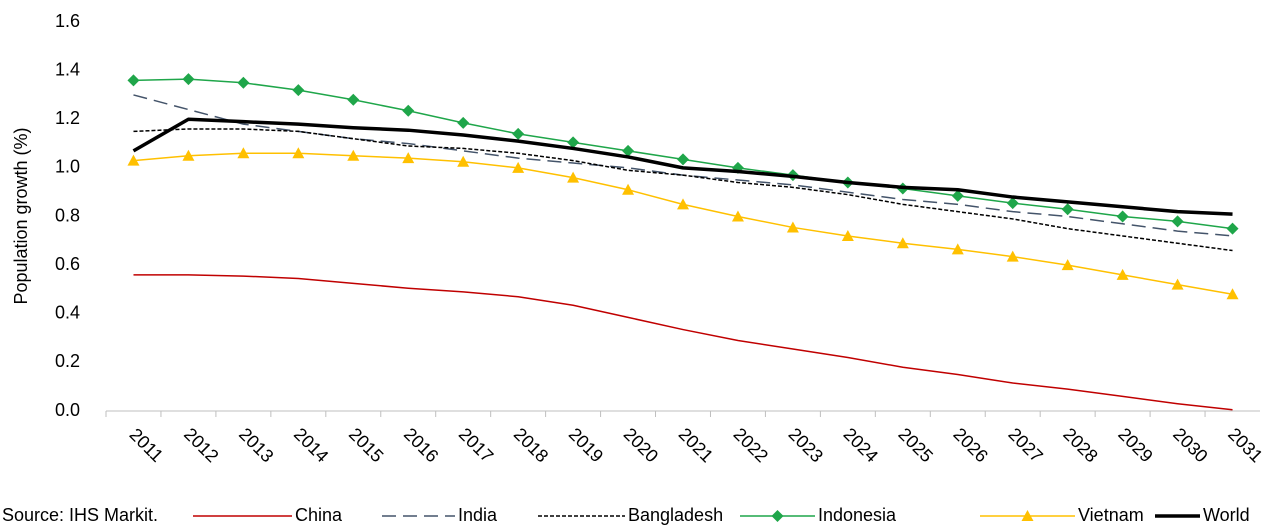  I want to click on x-tick-label: 2026, so click(970, 445).